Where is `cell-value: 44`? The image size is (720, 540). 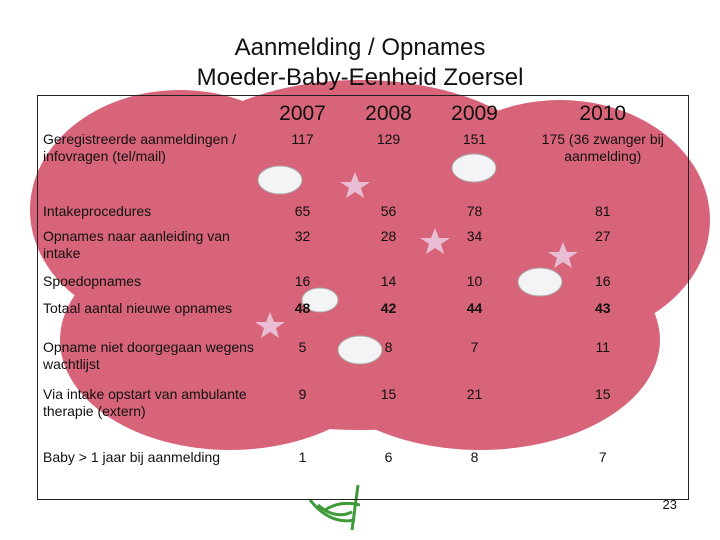
cell-value: 44 is located at coordinates (474, 308).